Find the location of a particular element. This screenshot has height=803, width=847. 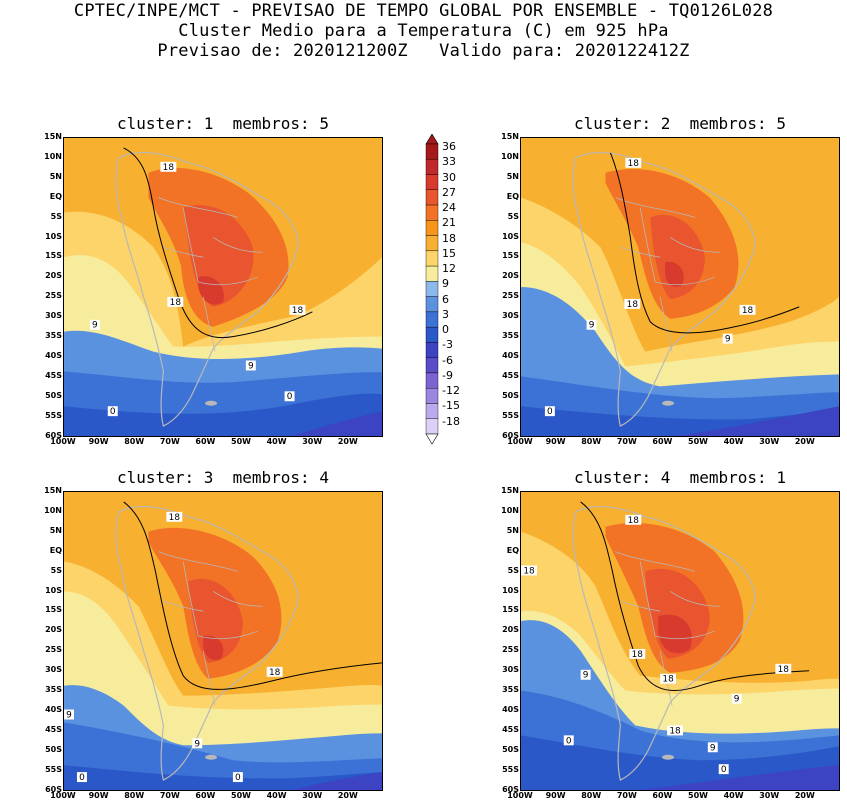

longitude-label: 30W is located at coordinates (769, 795).